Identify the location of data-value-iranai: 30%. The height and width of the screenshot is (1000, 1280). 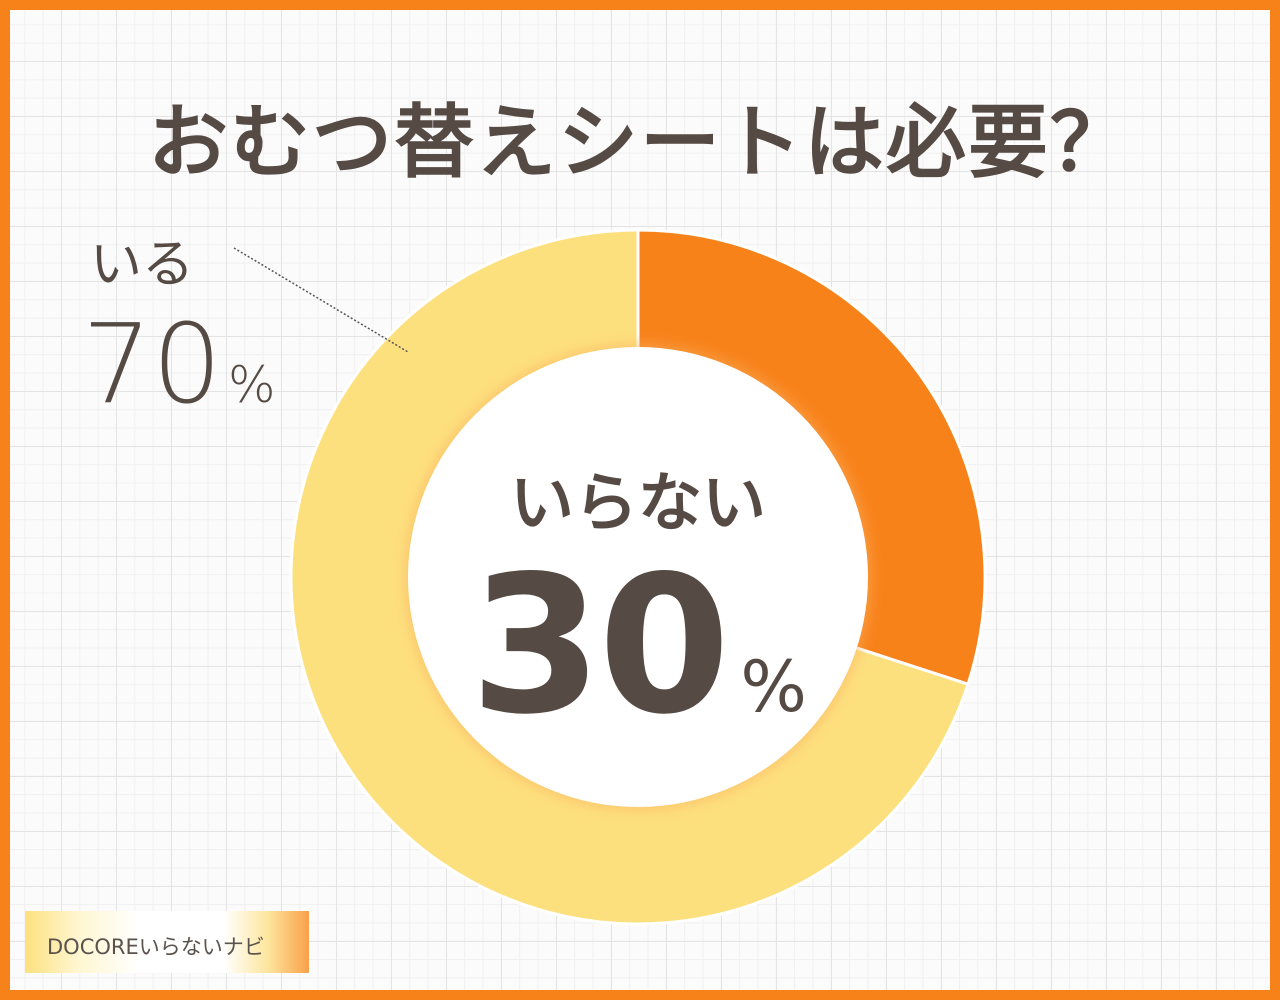
(638, 645).